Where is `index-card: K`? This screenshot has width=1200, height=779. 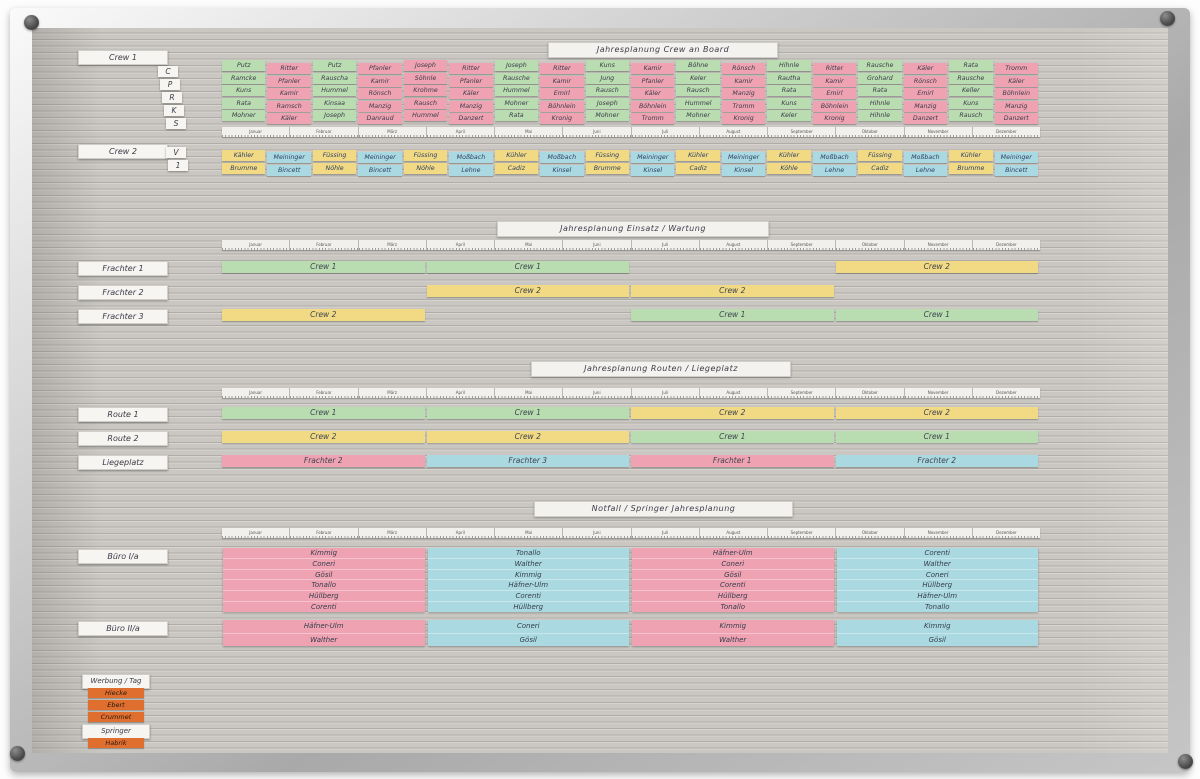
index-card: K is located at coordinates (174, 110).